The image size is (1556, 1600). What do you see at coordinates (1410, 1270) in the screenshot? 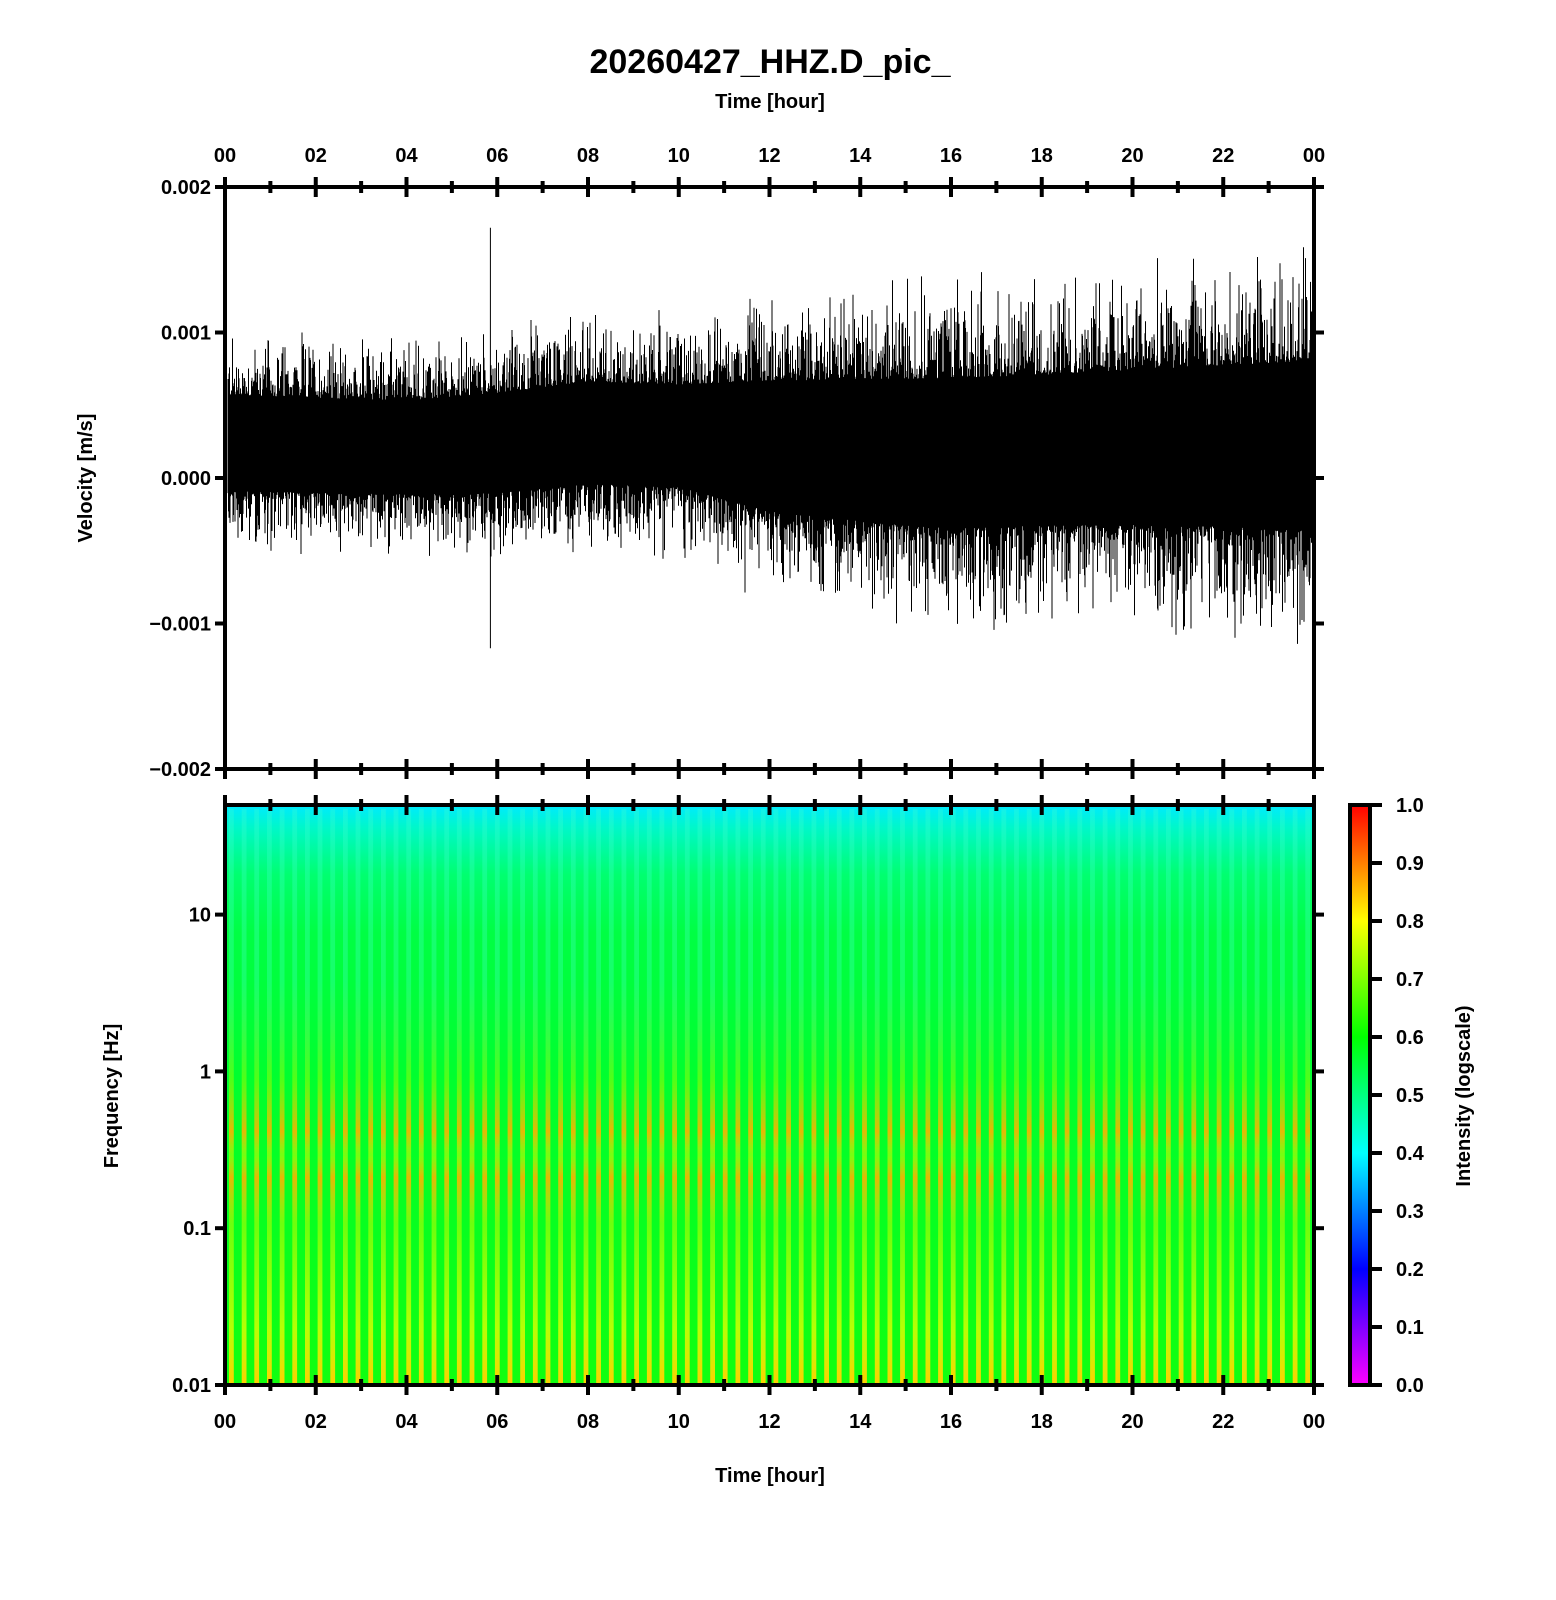
I see `colorbar-tick-label: 0.2` at bounding box center [1410, 1270].